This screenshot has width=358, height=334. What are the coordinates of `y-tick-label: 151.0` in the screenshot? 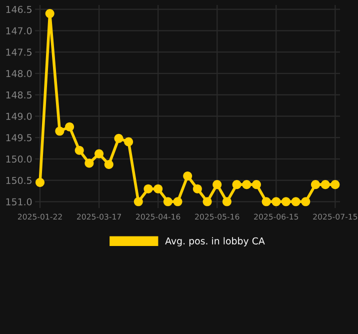 It's located at (19, 202).